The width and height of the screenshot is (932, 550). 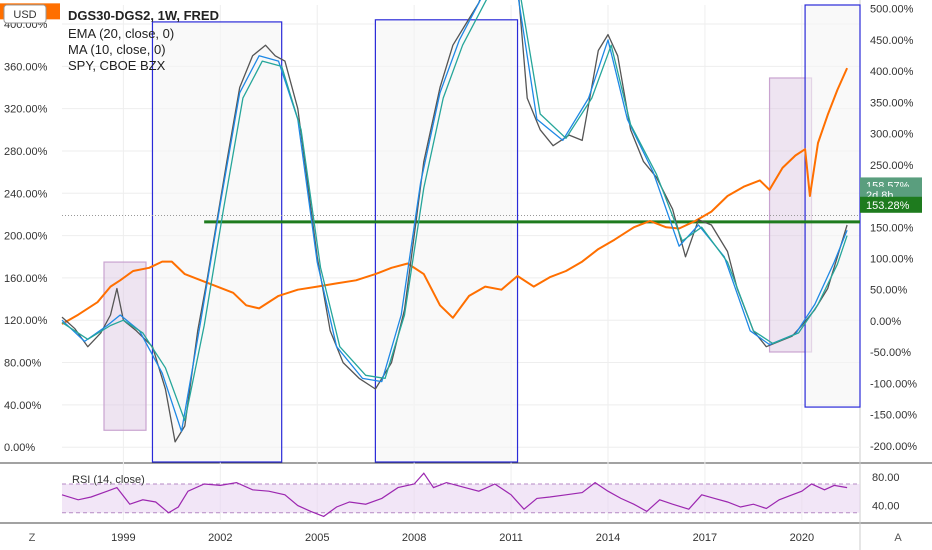 I want to click on x-axis-tick-label: 2017, so click(x=705, y=538).